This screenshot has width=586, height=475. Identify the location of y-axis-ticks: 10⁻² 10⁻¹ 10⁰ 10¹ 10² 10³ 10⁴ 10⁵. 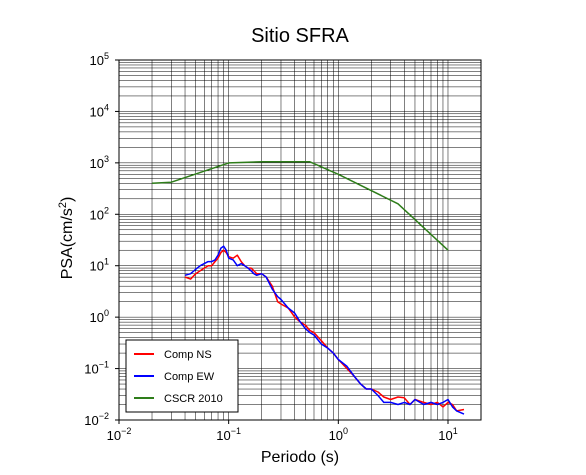
(101, 239).